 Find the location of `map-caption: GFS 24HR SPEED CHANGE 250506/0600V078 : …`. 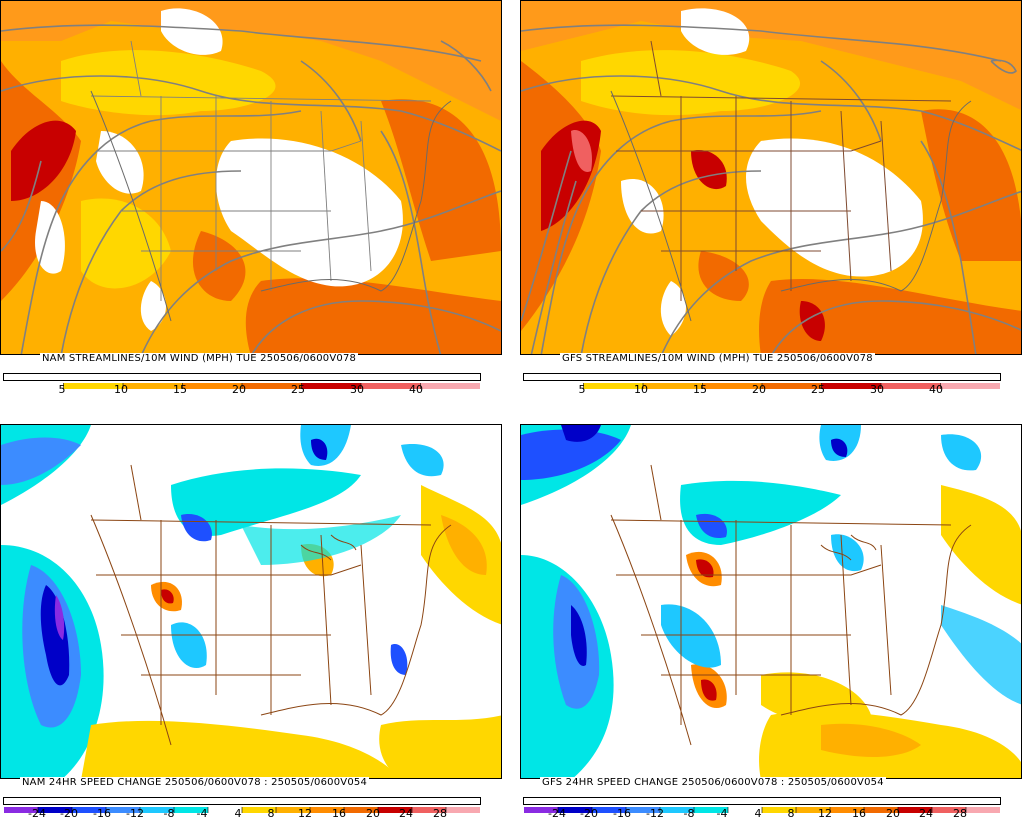

map-caption: GFS 24HR SPEED CHANGE 250506/0600V078 : … is located at coordinates (713, 783).